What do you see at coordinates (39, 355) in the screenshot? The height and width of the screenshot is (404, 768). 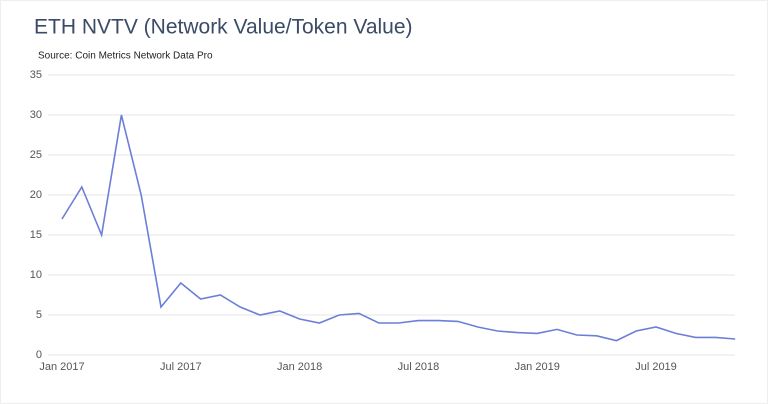 I see `y-tick-label: 0` at bounding box center [39, 355].